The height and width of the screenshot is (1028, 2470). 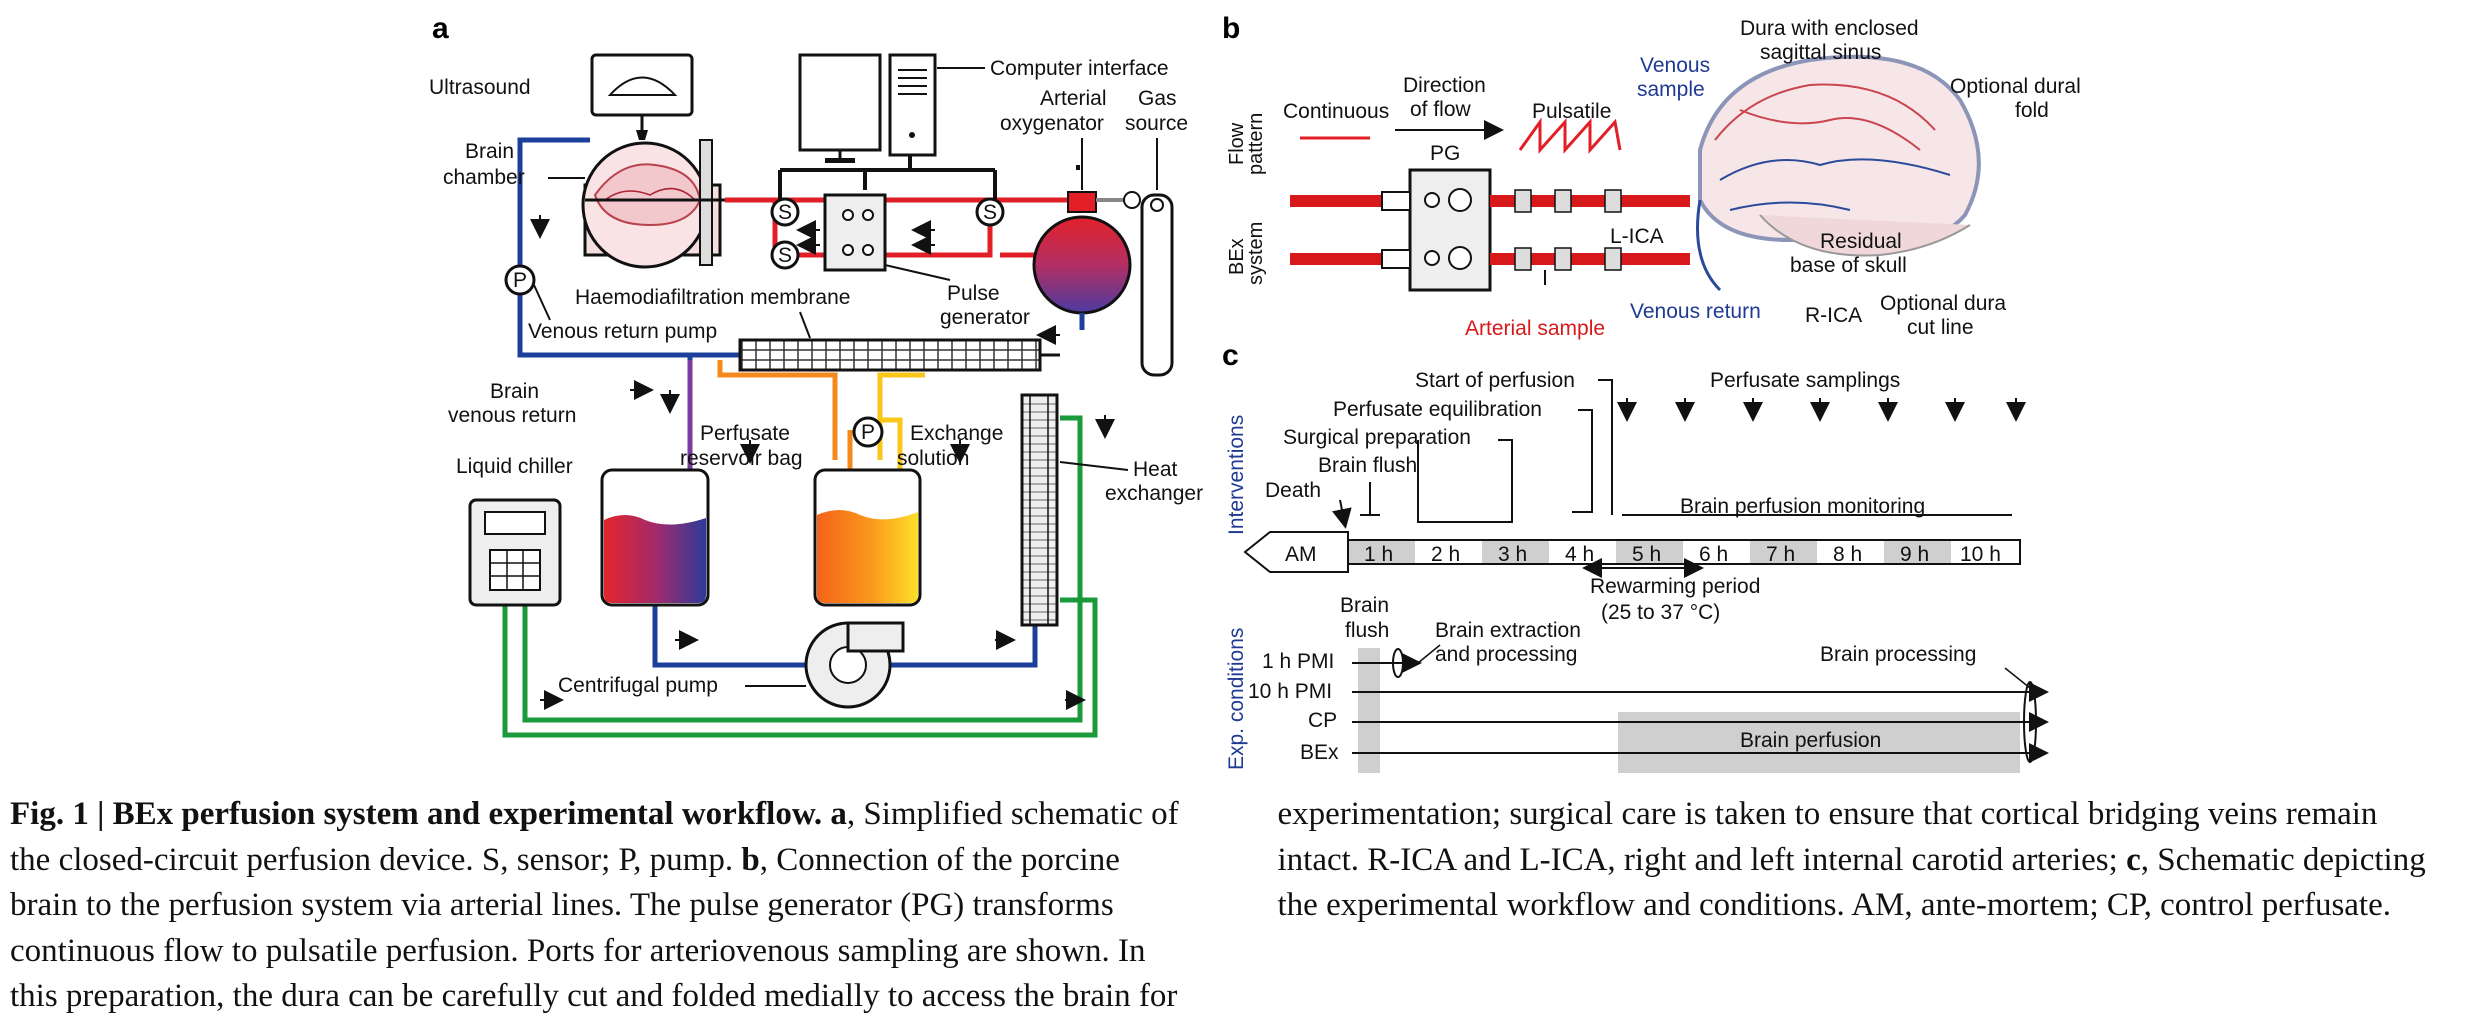 What do you see at coordinates (655, 537) in the screenshot?
I see `perfusate-reservoir-bag` at bounding box center [655, 537].